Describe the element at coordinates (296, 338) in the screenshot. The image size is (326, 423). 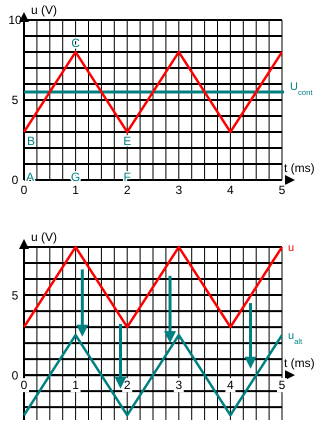
I see `series-label: u$_{alt}$` at that location.